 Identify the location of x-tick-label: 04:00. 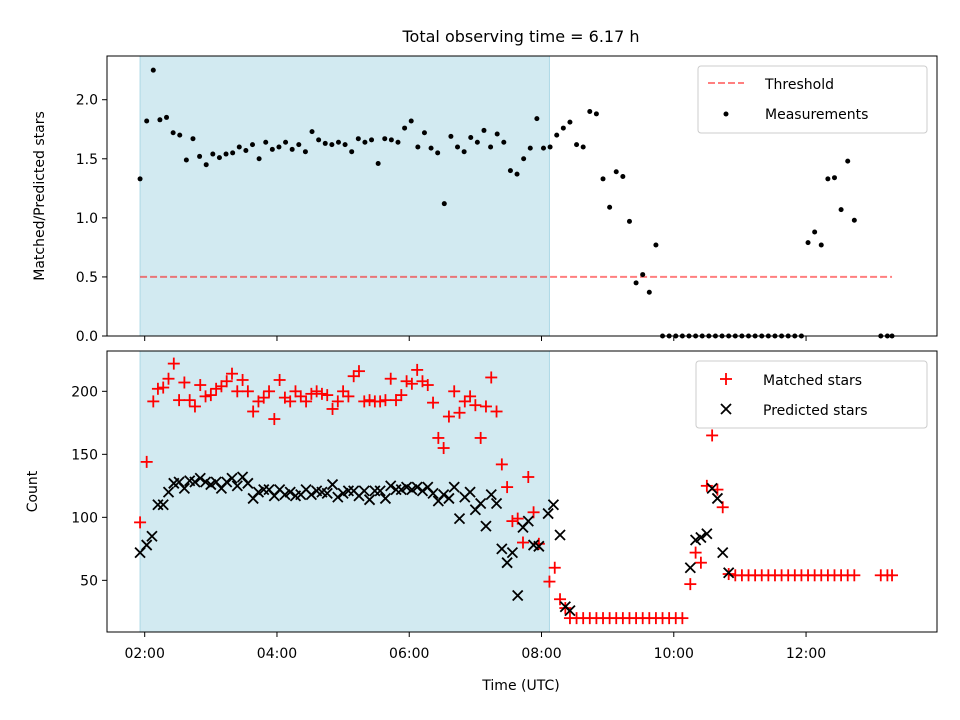
(277, 654).